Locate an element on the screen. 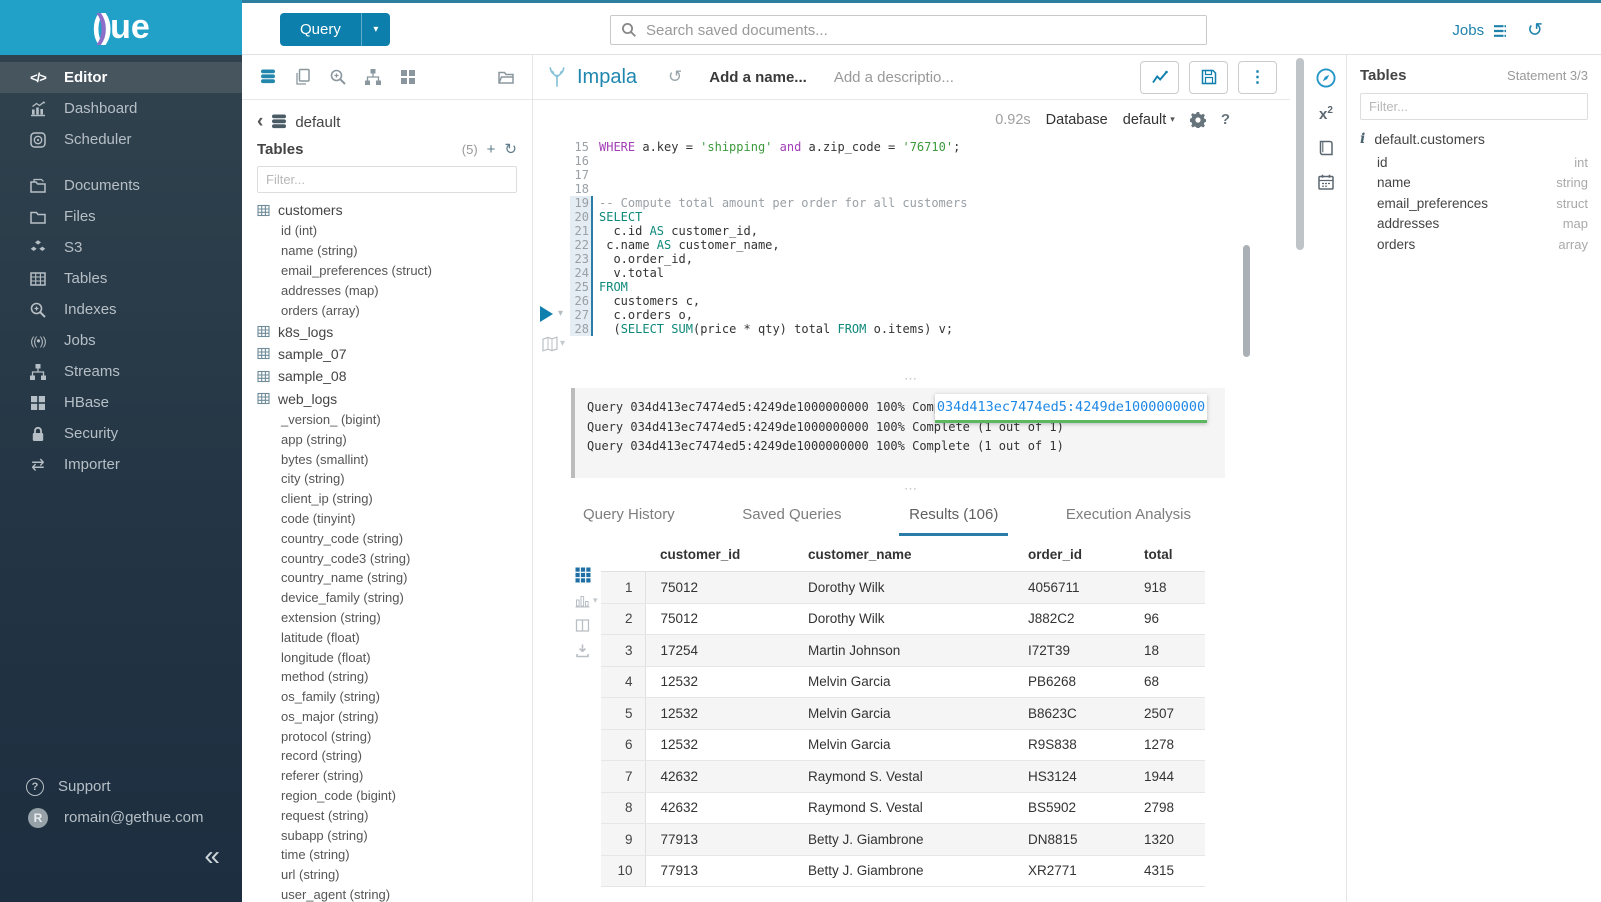 The image size is (1601, 902). results-header-customer_name: customer_name is located at coordinates (903, 557).